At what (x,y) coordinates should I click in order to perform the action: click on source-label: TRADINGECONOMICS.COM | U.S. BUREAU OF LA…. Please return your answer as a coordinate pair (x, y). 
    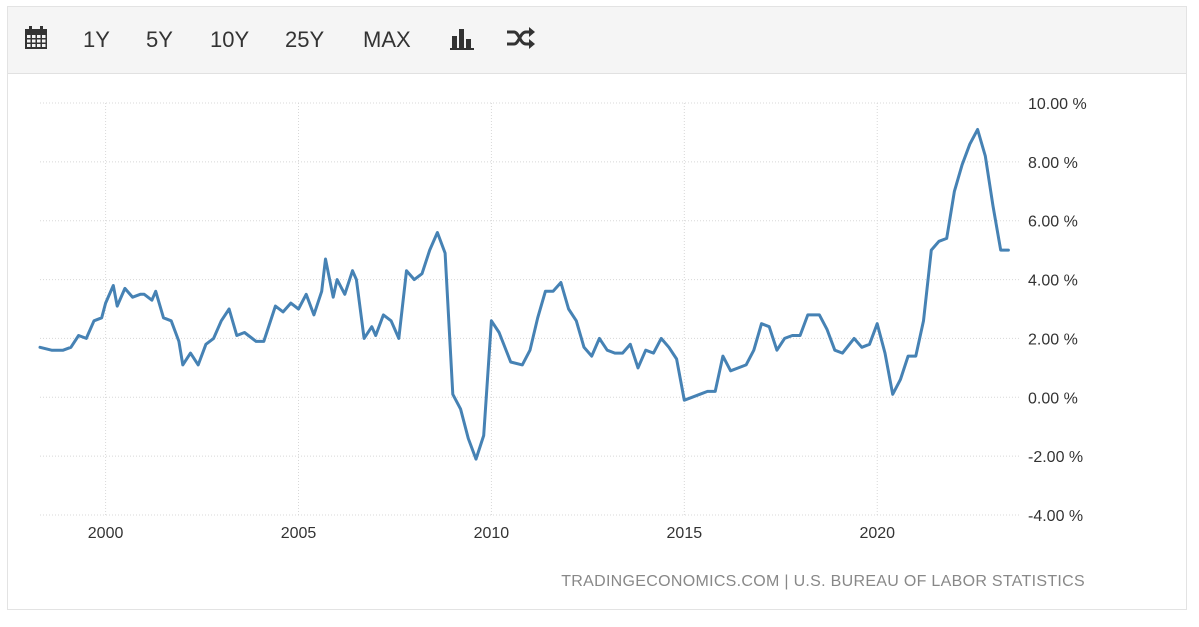
    Looking at the image, I should click on (823, 581).